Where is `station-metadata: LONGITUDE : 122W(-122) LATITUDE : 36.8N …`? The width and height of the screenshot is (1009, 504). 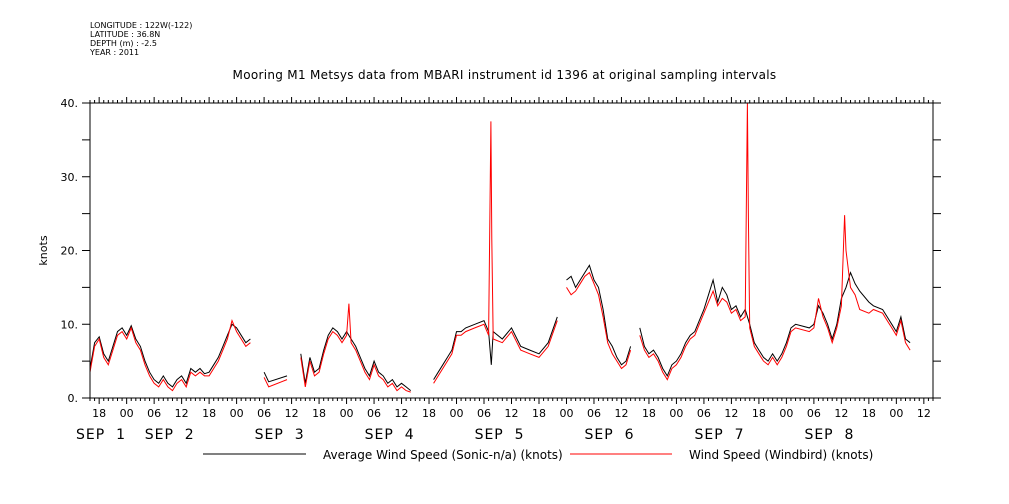 station-metadata: LONGITUDE : 122W(-122) LATITUDE : 36.8N … is located at coordinates (141, 39).